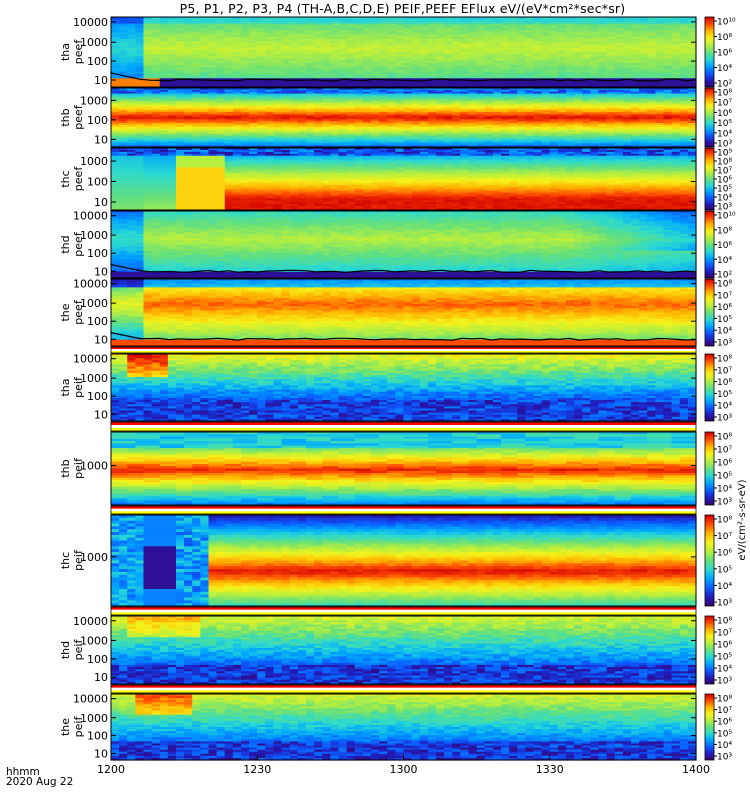  Describe the element at coordinates (90, 22) in the screenshot. I see `y-tick-label: 10000` at that location.